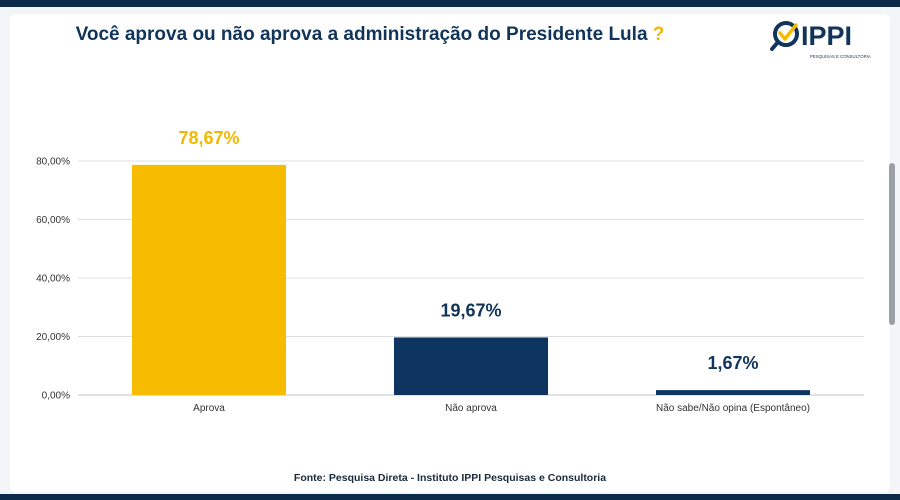 The width and height of the screenshot is (900, 500). I want to click on ippi-logo: IPPI PESQUISAS E CONSULTORIA, so click(825, 38).